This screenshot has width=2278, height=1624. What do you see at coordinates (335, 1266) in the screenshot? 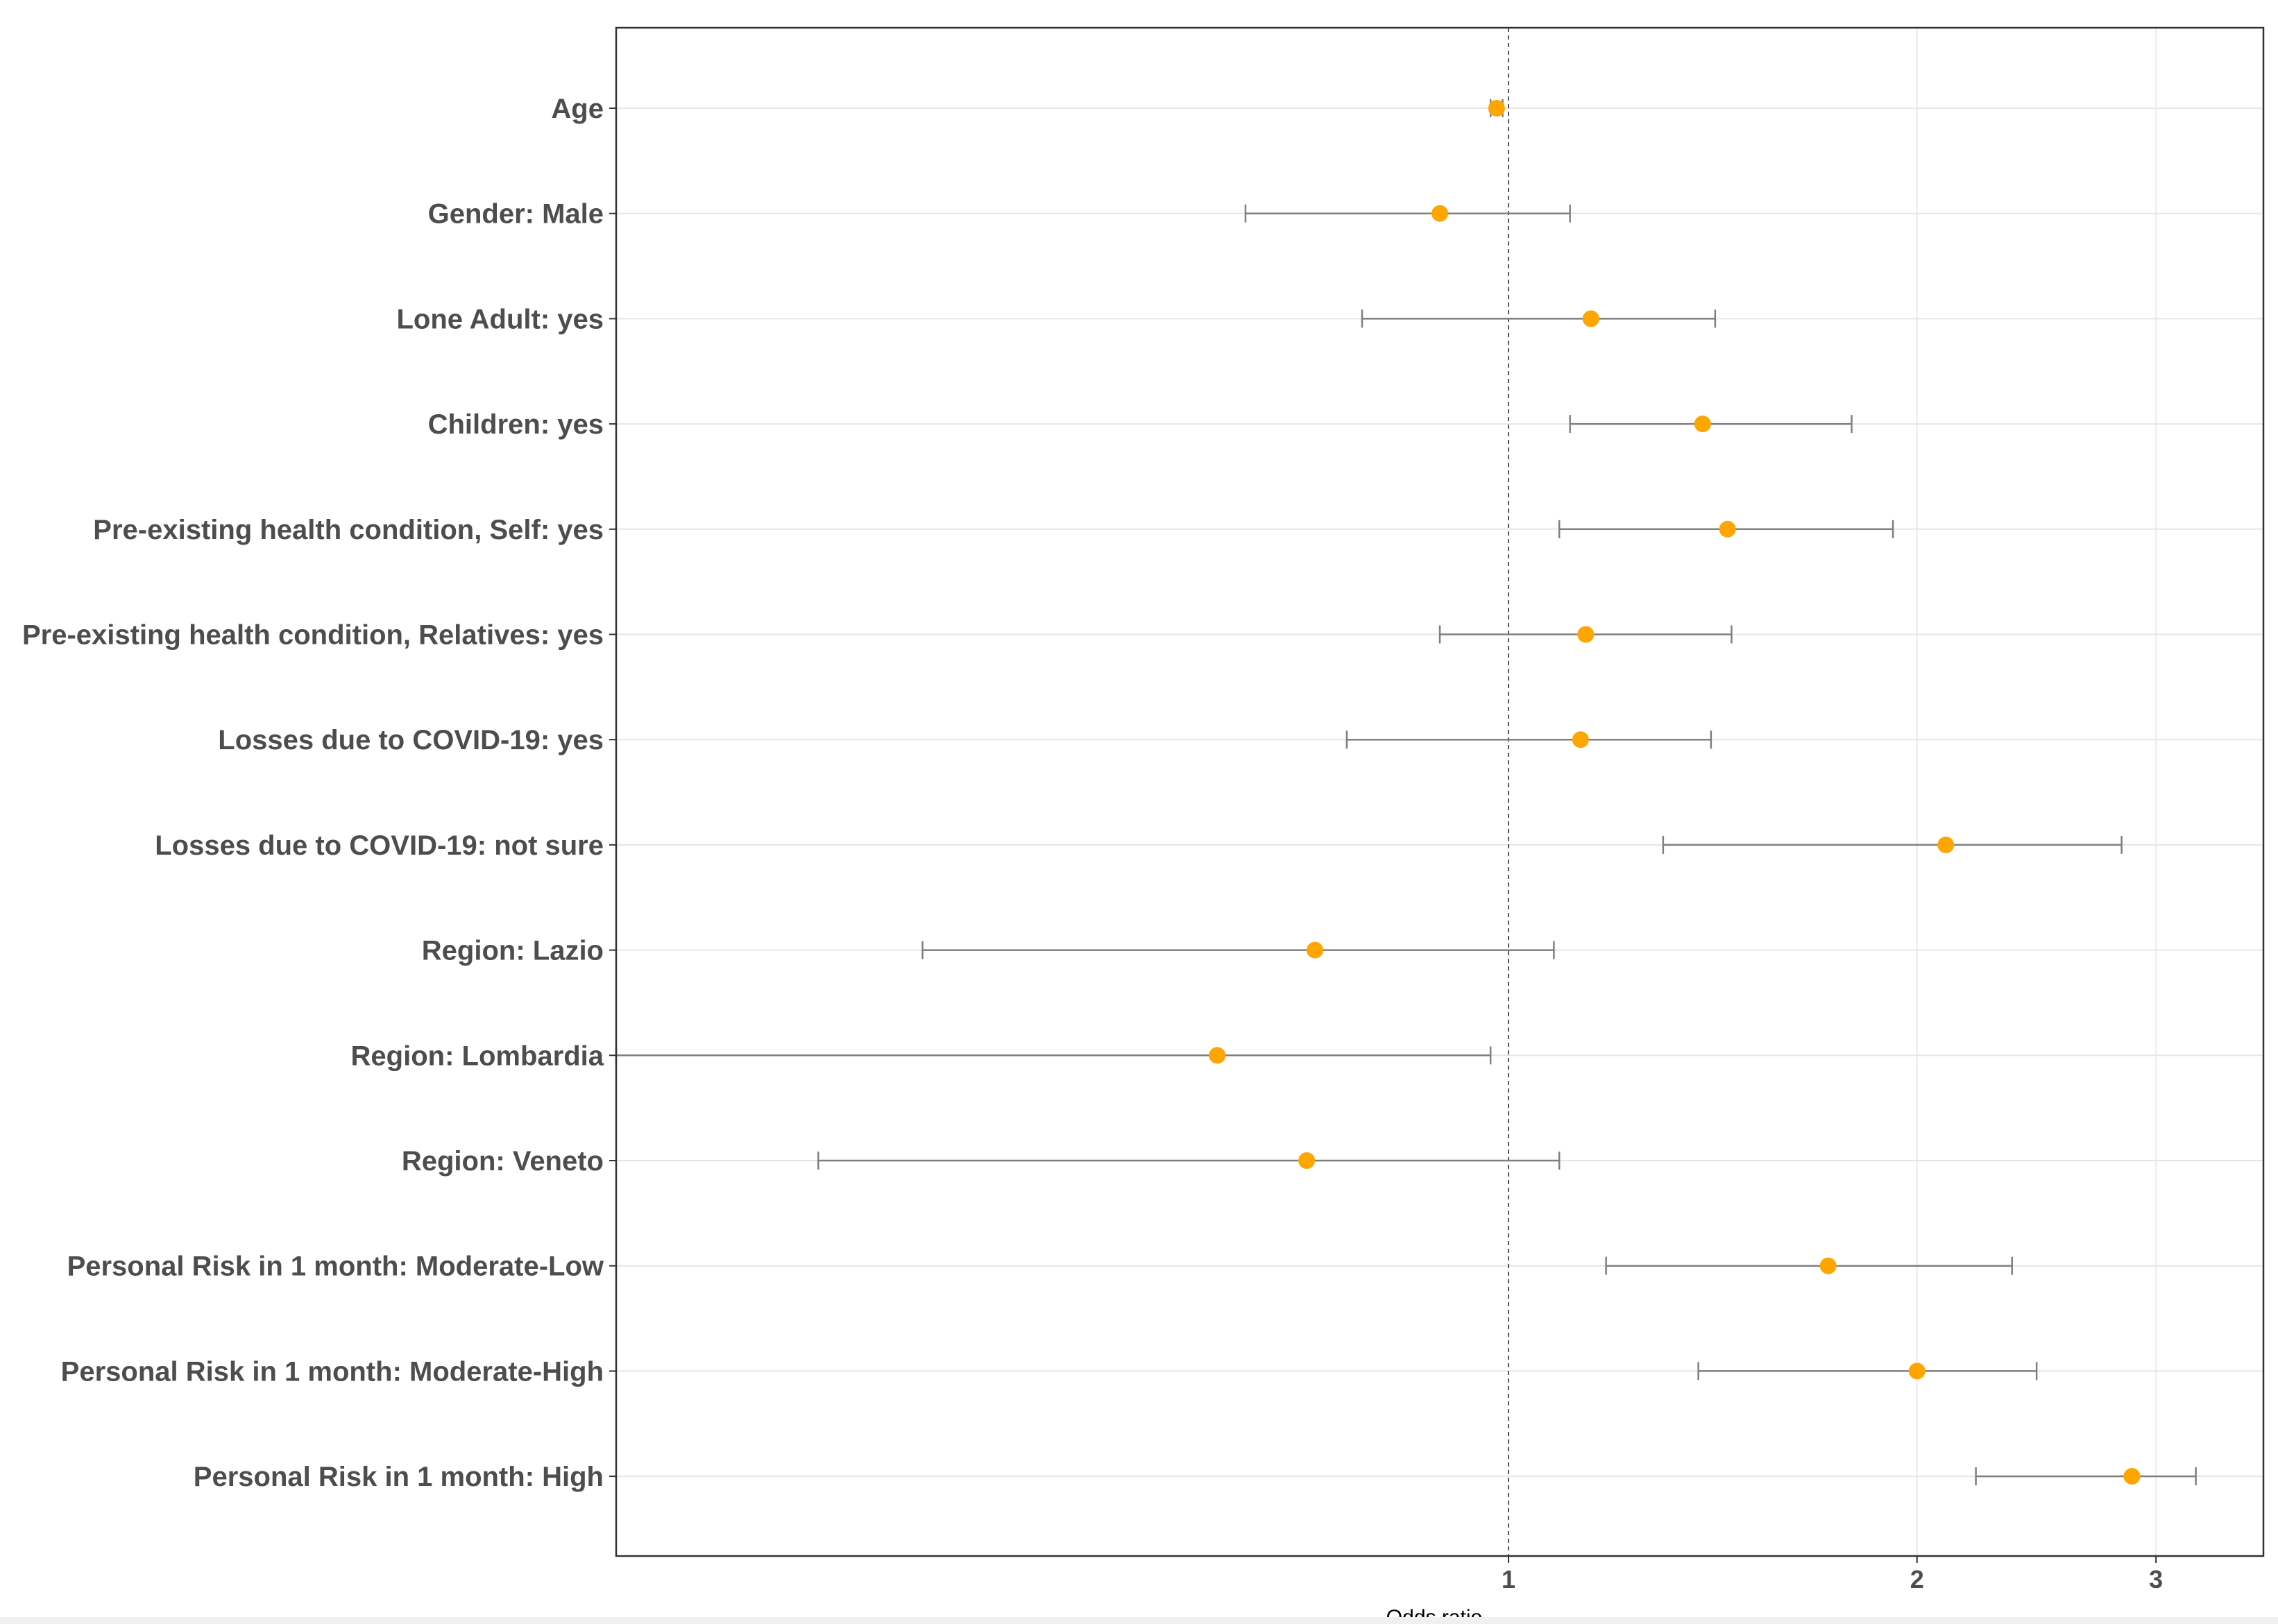
I see `row-label: Personal Risk in 1 month: Moderate-Low` at bounding box center [335, 1266].